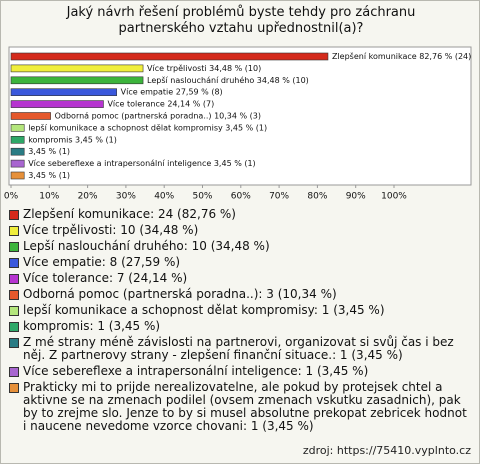  Describe the element at coordinates (160, 104) in the screenshot. I see `bar-label: Více tolerance 24,14 % (7)` at that location.